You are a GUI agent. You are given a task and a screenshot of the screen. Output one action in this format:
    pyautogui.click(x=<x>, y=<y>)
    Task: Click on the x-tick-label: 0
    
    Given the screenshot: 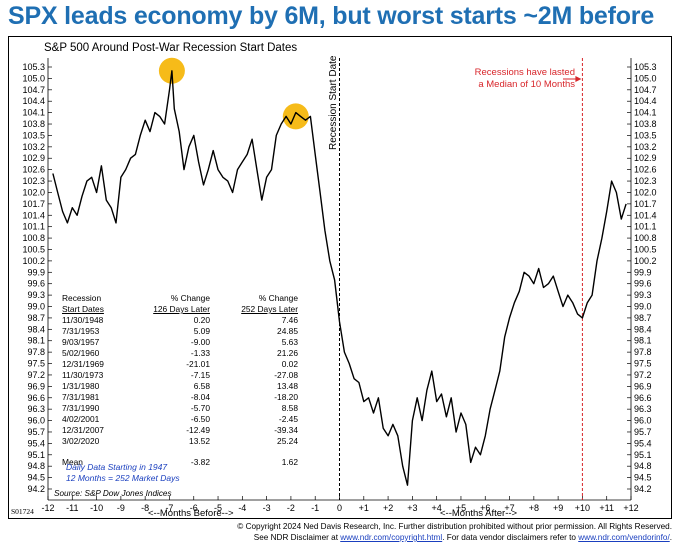 What is the action you would take?
    pyautogui.click(x=339, y=508)
    